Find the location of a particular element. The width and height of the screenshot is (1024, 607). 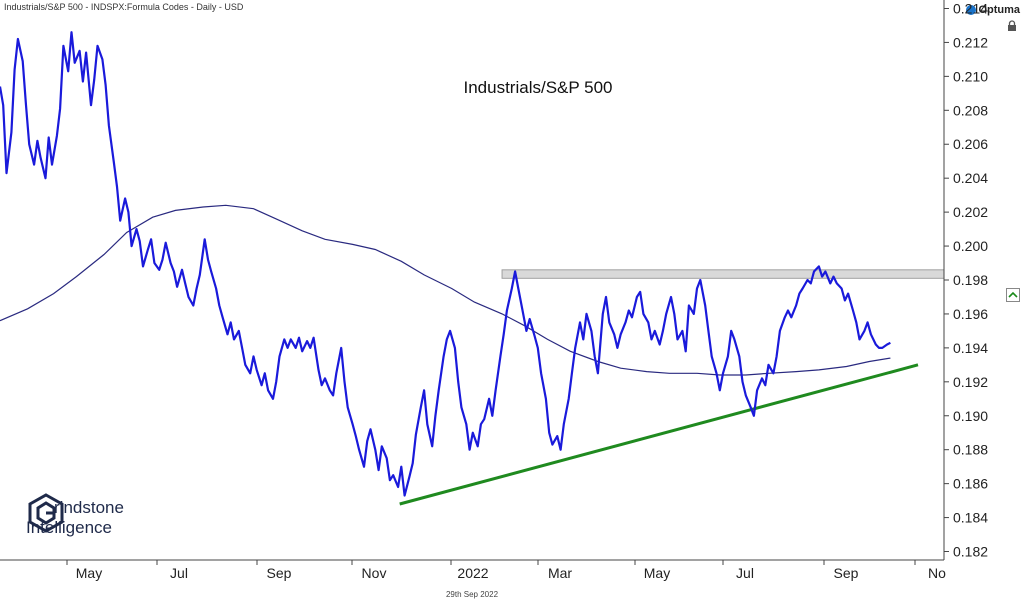

y-tick-label: 0.192 is located at coordinates (970, 382).